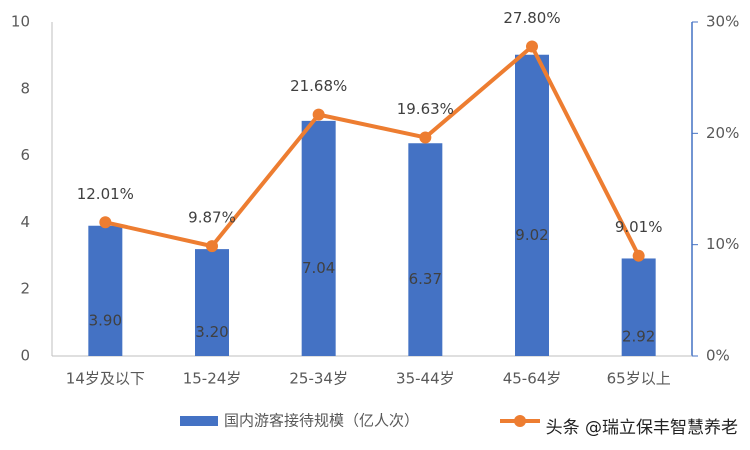  What do you see at coordinates (318, 268) in the screenshot?
I see `bar-value-label: 7.04` at bounding box center [318, 268].